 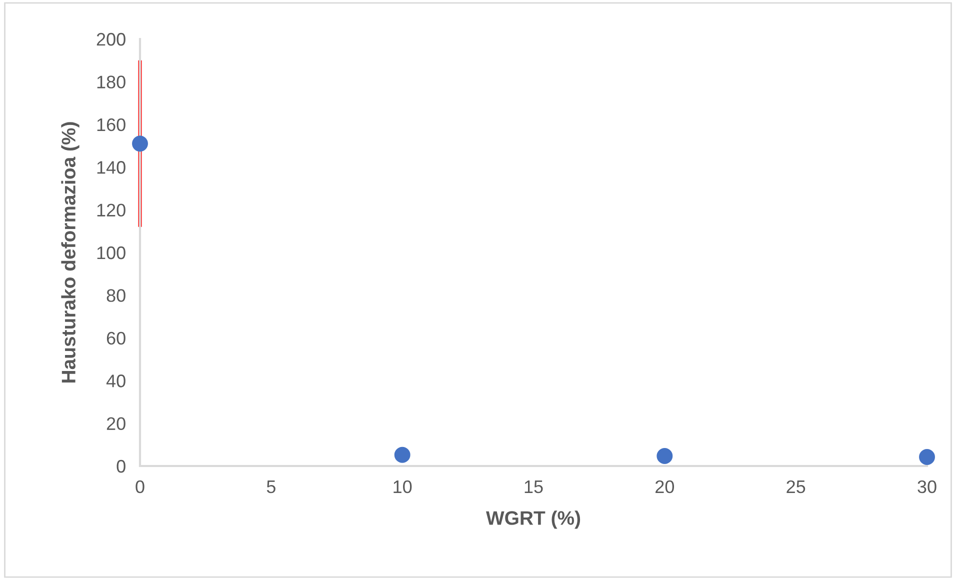 What do you see at coordinates (116, 423) in the screenshot?
I see `y-tick-label: 20` at bounding box center [116, 423].